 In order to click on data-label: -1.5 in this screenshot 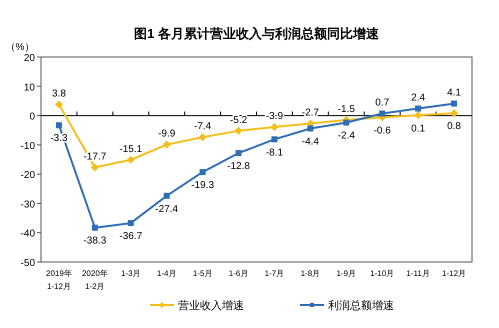, I will do `click(347, 109)`.